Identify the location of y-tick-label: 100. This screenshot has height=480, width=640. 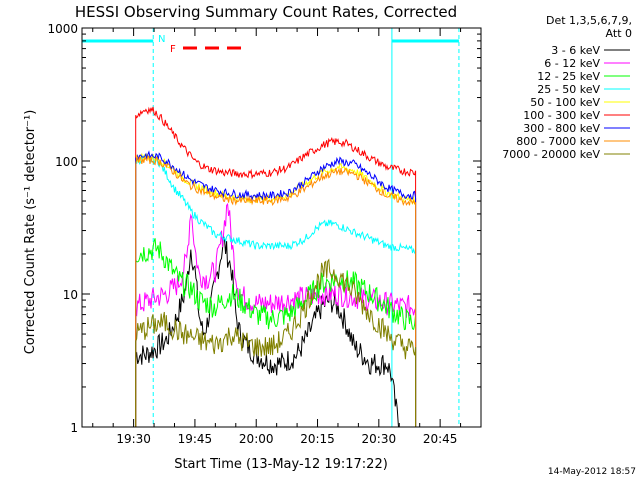
(66, 162).